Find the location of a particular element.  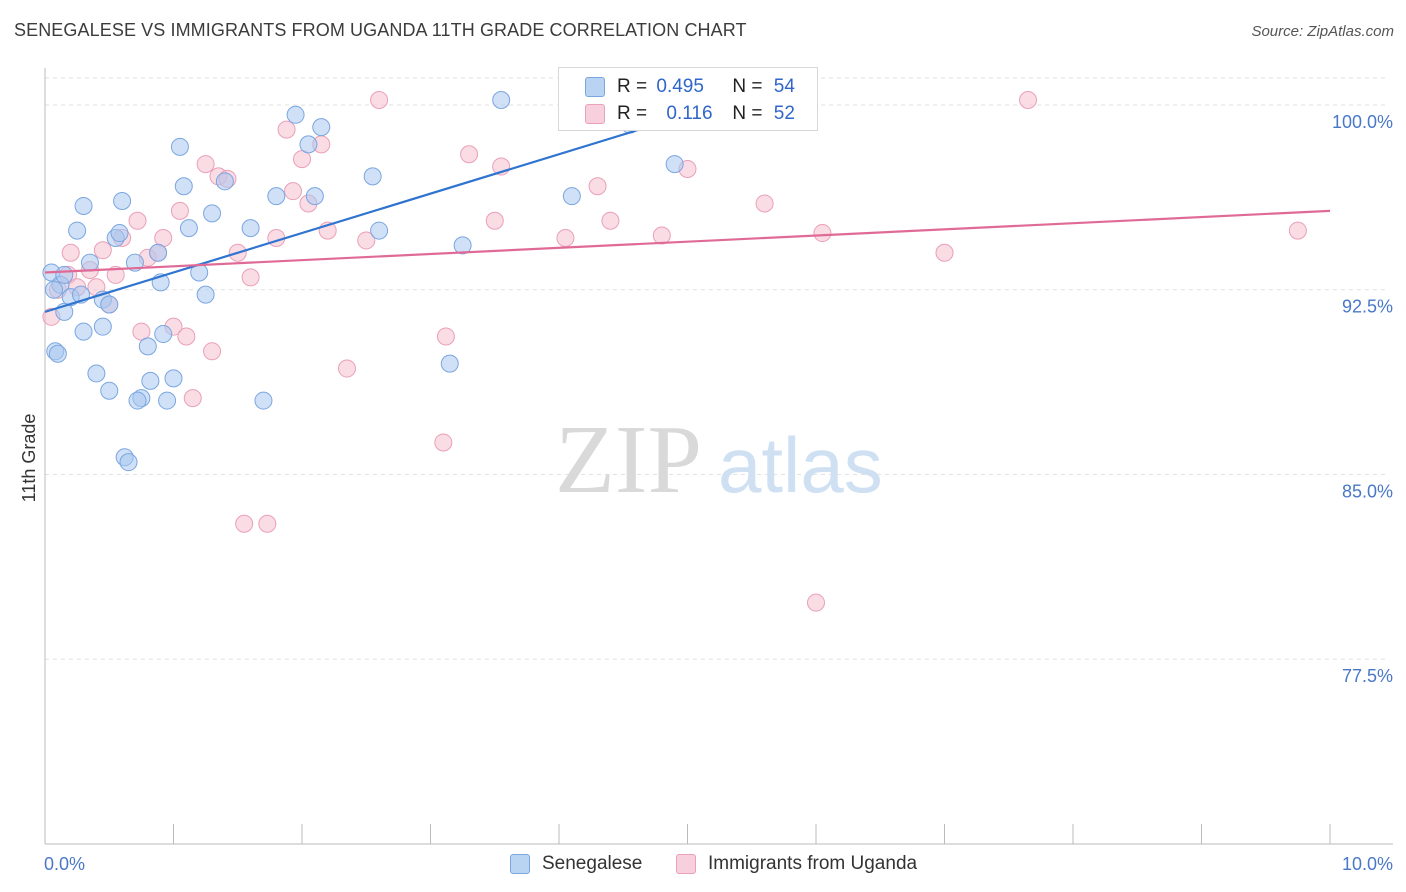

legend-row-uganda: R = 0.116 N = 52 is located at coordinates (690, 114).